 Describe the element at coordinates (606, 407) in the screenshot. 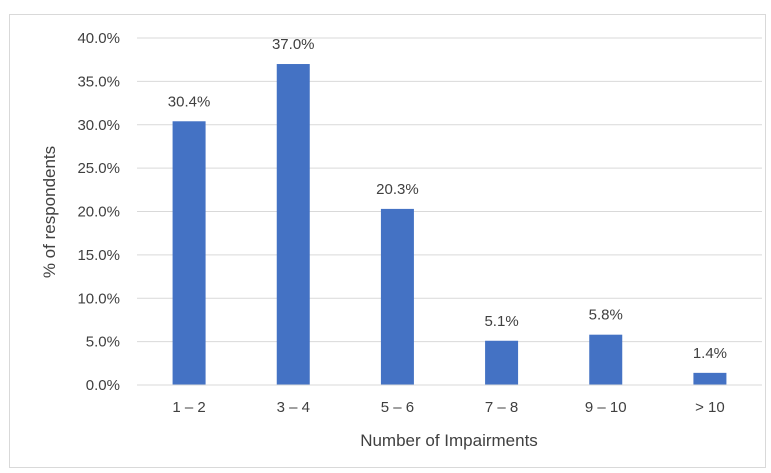

I see `x-tick-label: 9 – 10` at that location.